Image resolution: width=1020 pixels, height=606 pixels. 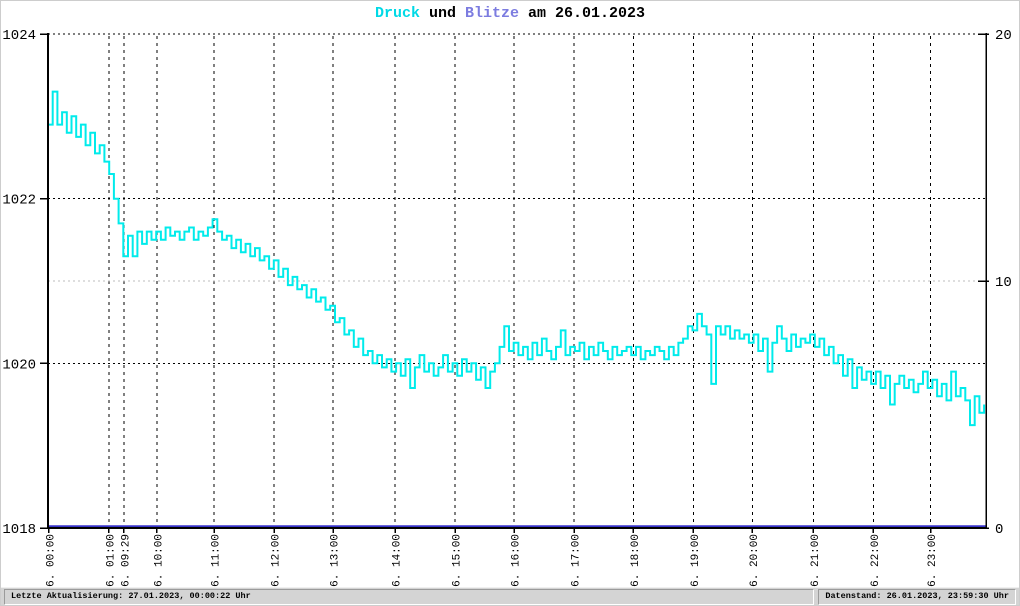 I want to click on chart-title: Druck und Blitze am 26.01.2023, so click(x=510, y=13).